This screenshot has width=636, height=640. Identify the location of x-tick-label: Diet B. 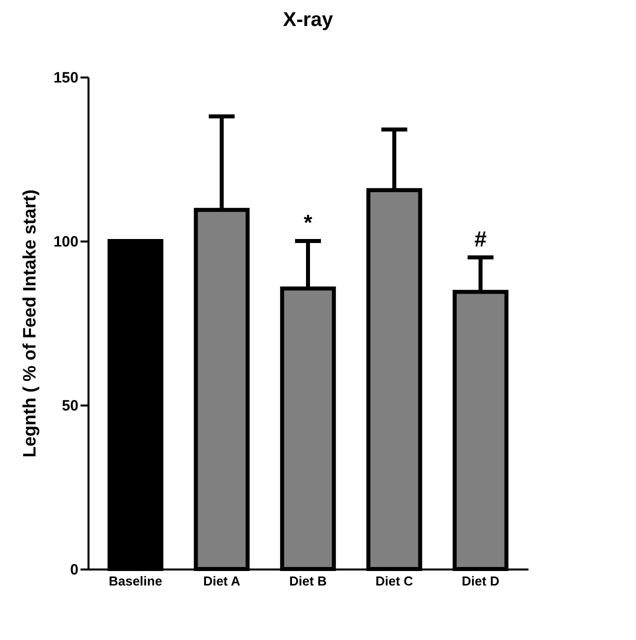
(308, 581).